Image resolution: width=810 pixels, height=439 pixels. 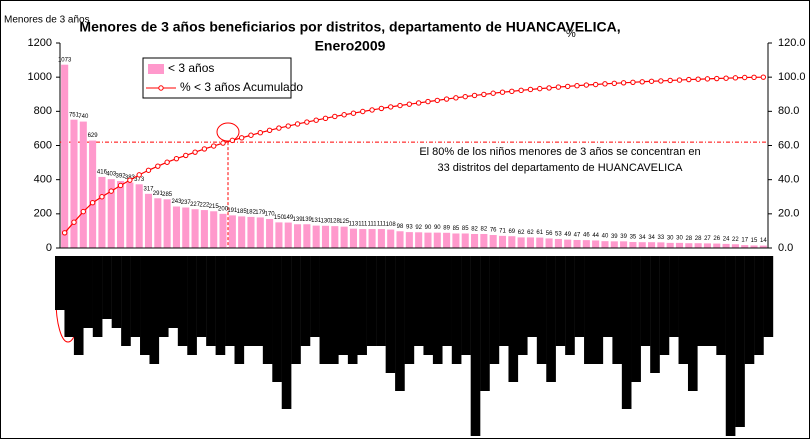 What do you see at coordinates (43, 214) in the screenshot?
I see `y-tick-label: 200` at bounding box center [43, 214].